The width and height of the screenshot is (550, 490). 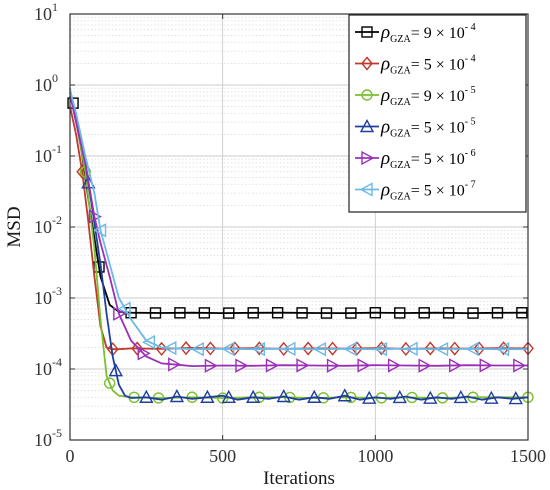 I want to click on y-tick-label: 10⁻¹, so click(x=48, y=154).